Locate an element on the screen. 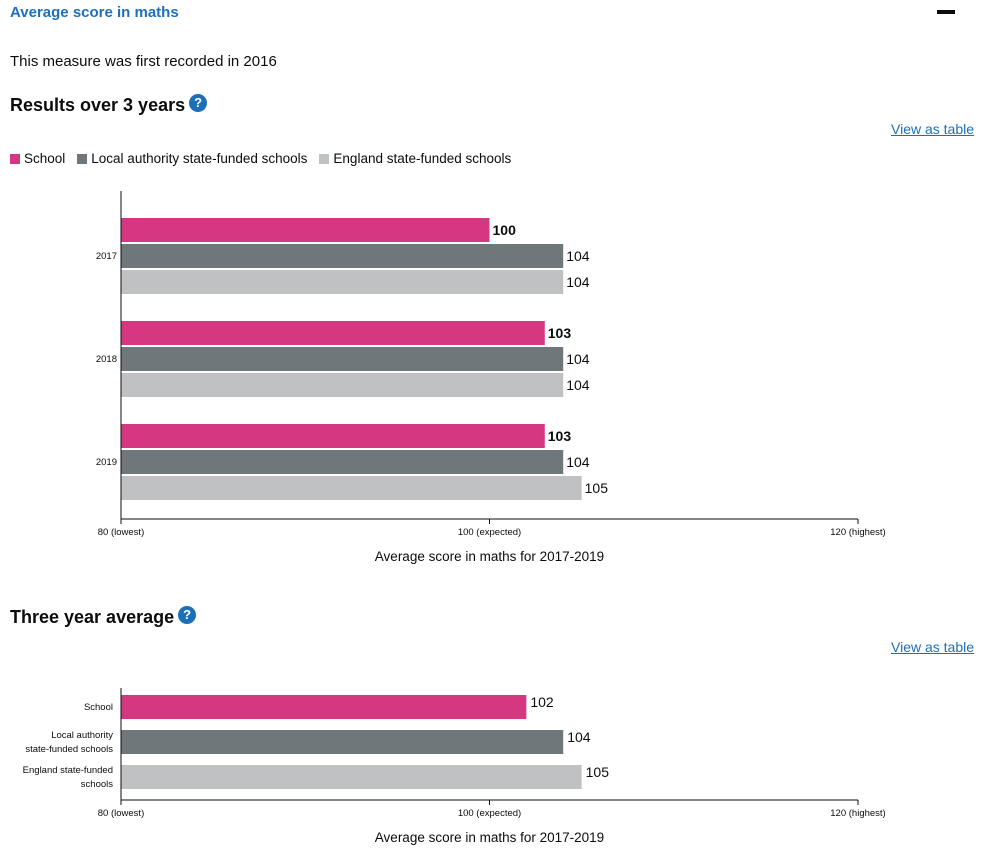 This screenshot has width=981, height=851. category-label-local-authority-state-funded-schools-line-1: Local authority is located at coordinates (82, 735).